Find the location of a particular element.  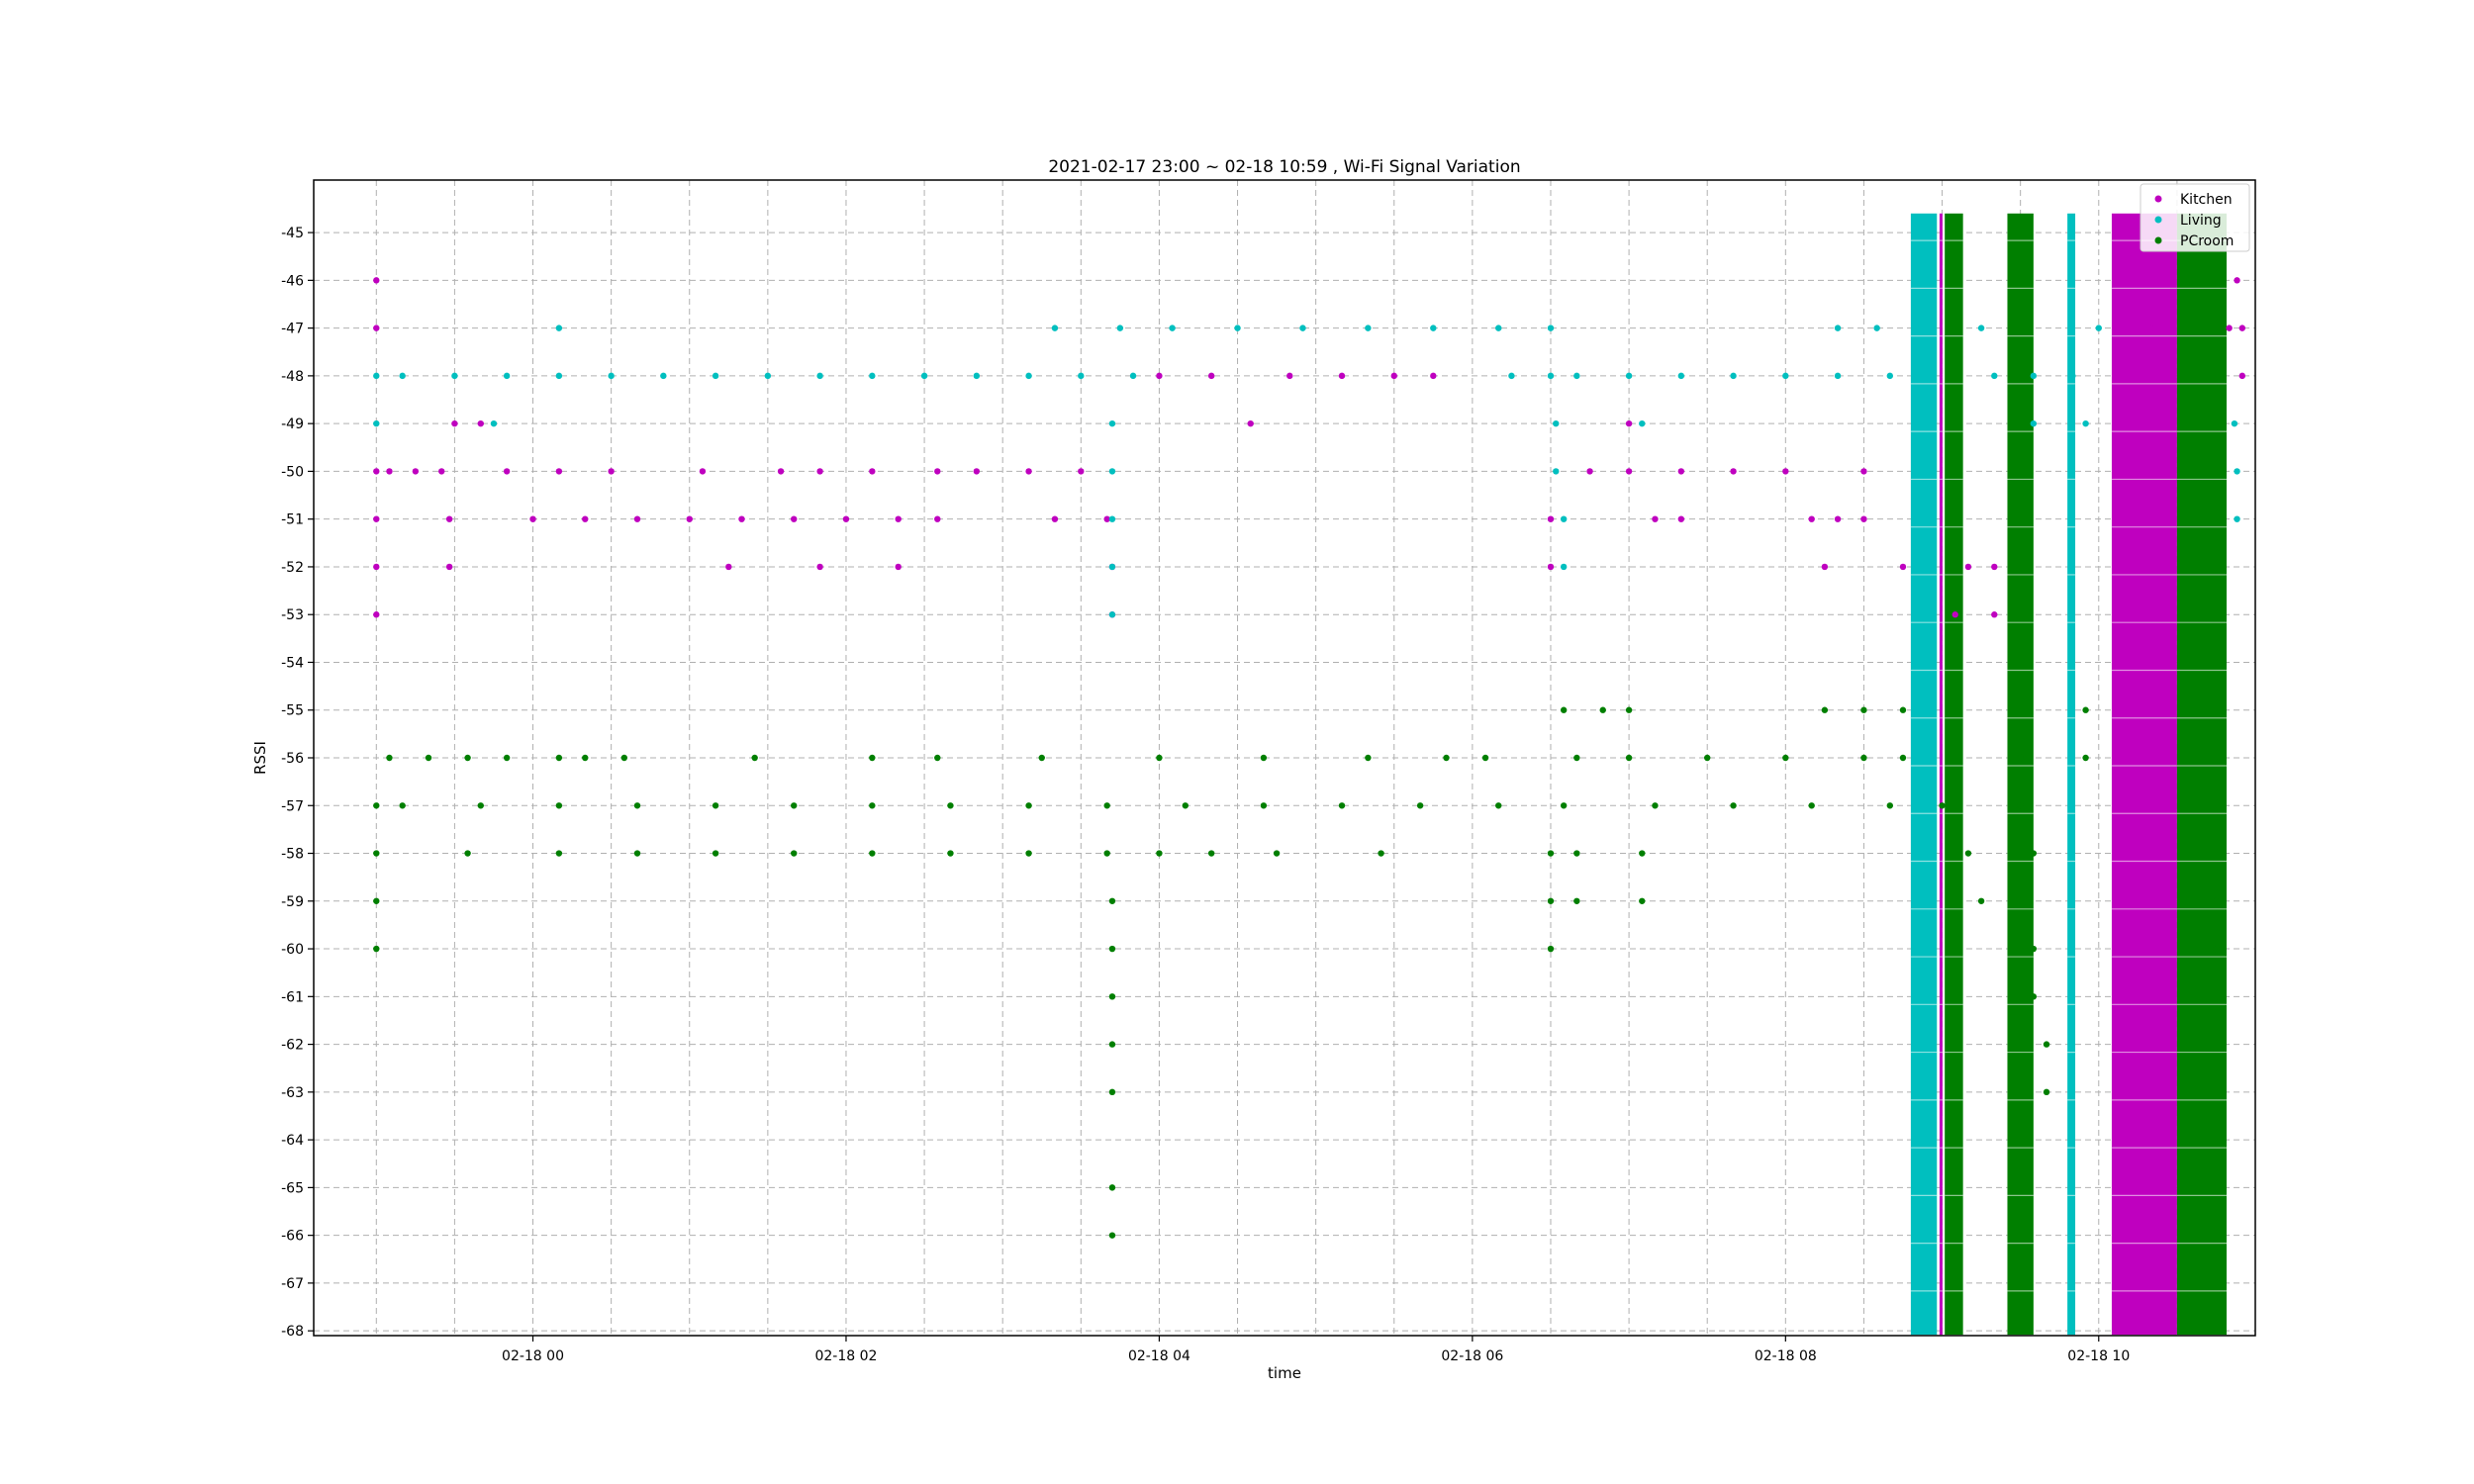

x-tick-label: 02-18 08 is located at coordinates (1786, 1356).